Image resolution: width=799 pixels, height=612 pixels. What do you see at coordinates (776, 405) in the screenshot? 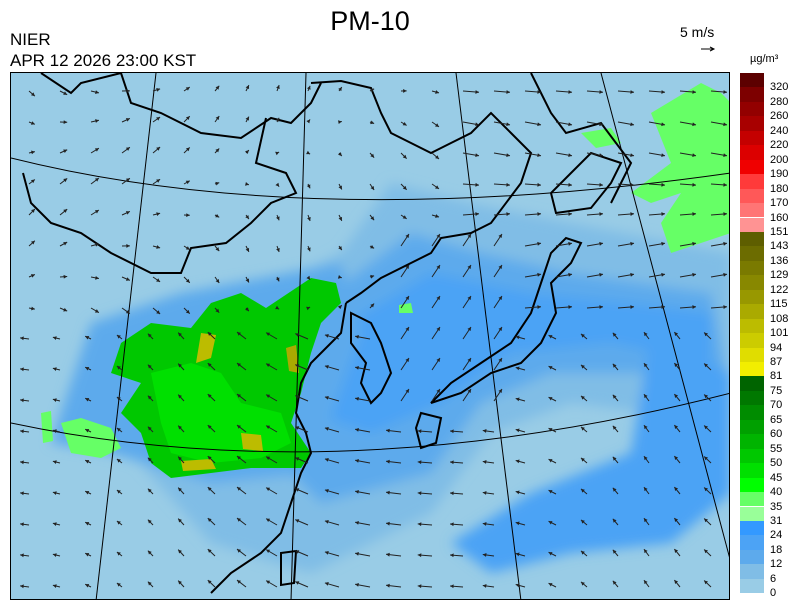
I see `legend-label: 70` at bounding box center [776, 405].